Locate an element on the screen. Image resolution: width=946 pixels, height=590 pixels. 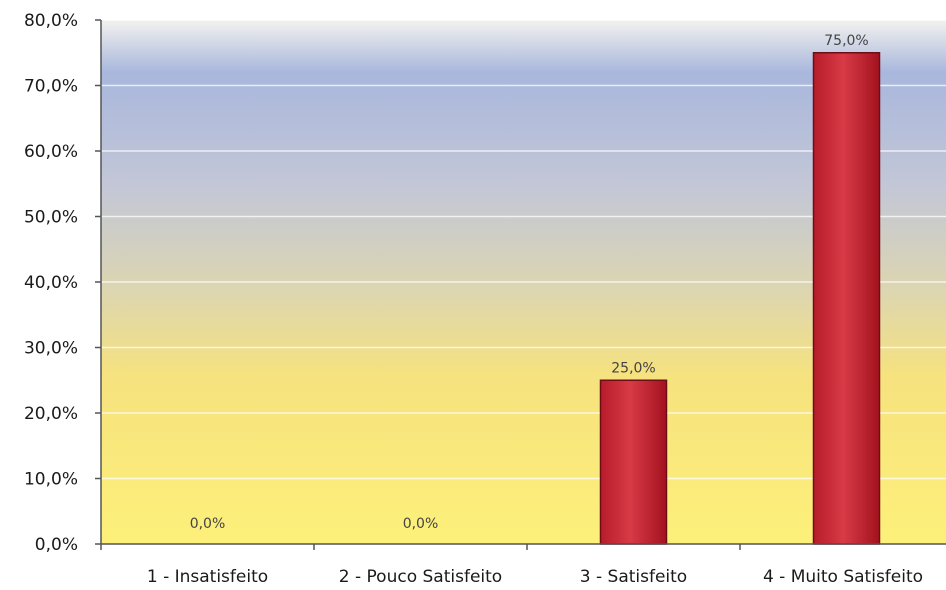
y-tick-label-8: 80,0% is located at coordinates (51, 21).